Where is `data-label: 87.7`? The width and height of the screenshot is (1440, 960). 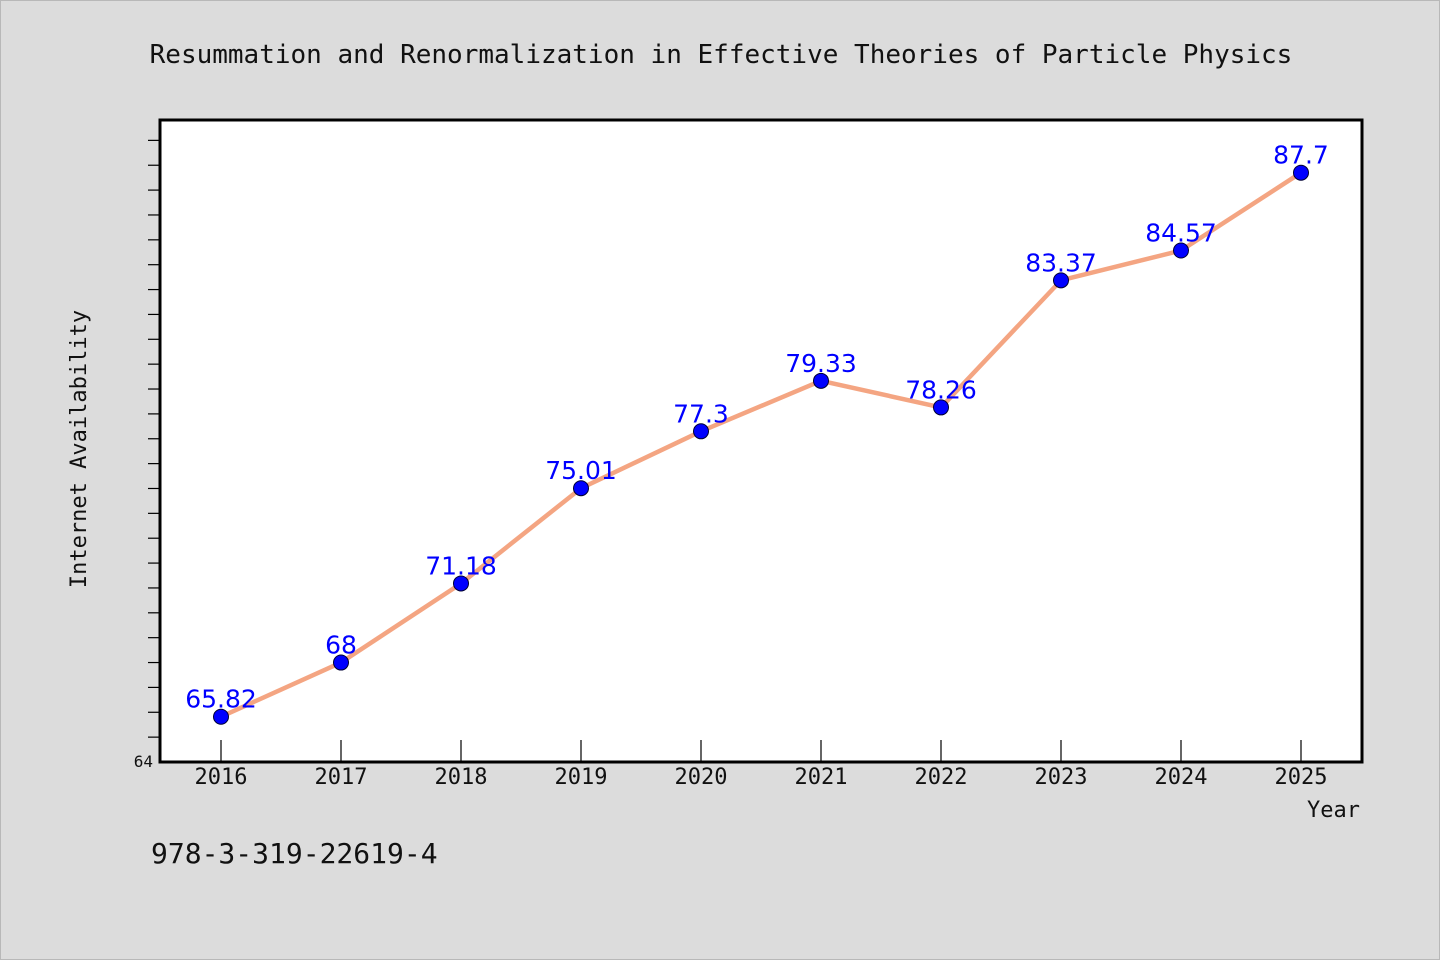 data-label: 87.7 is located at coordinates (1301, 155).